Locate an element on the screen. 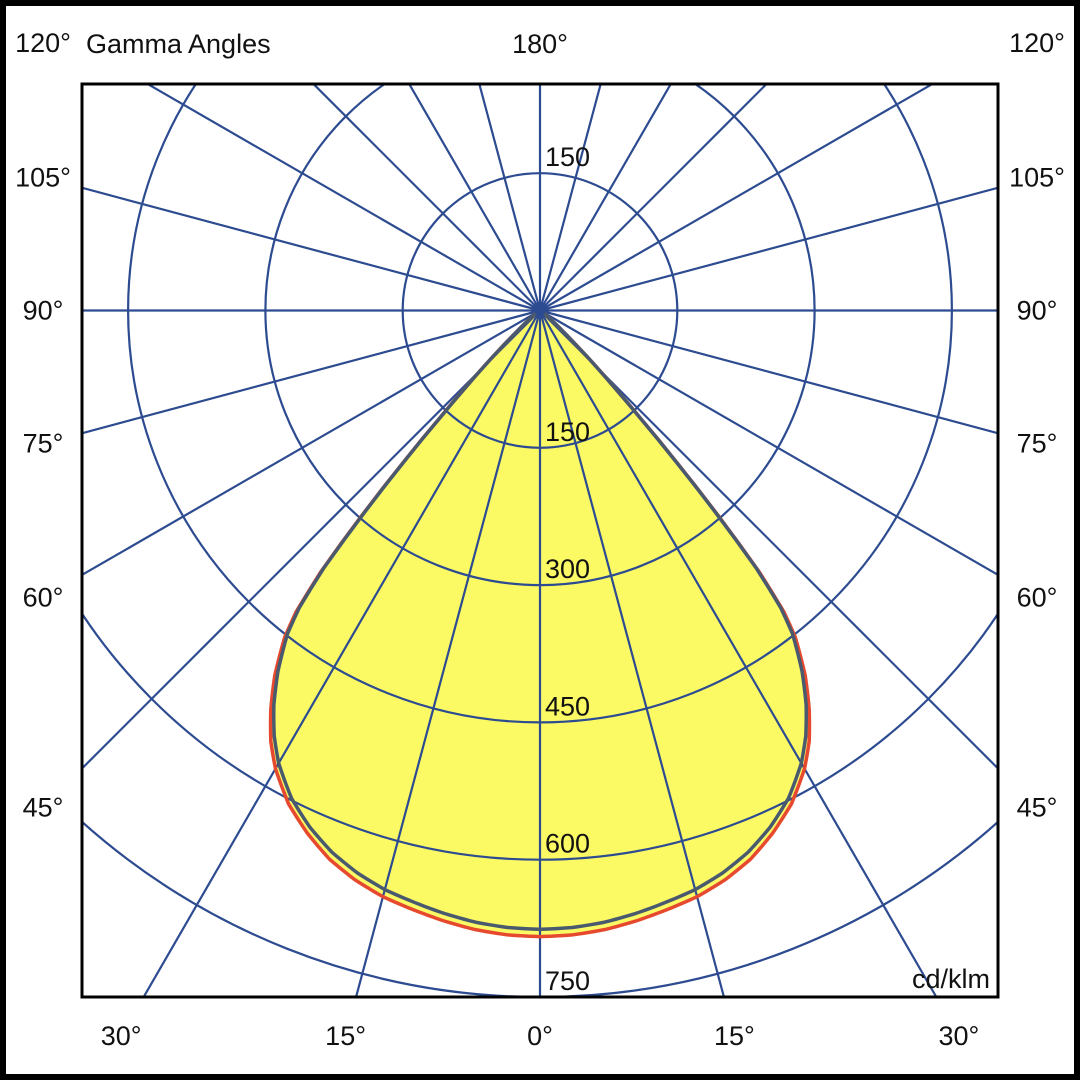  gamma-label-bottom-c0: 0° is located at coordinates (540, 1036).